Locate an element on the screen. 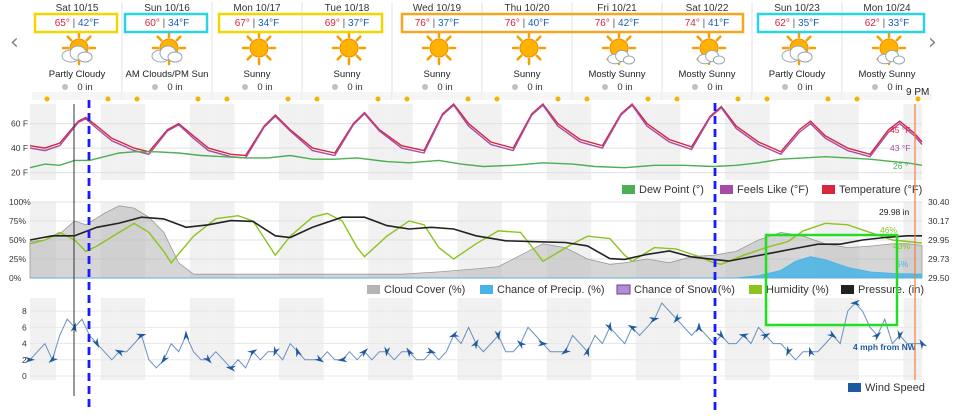 This screenshot has height=416, width=960. y-tick-label: 0% is located at coordinates (15, 278).